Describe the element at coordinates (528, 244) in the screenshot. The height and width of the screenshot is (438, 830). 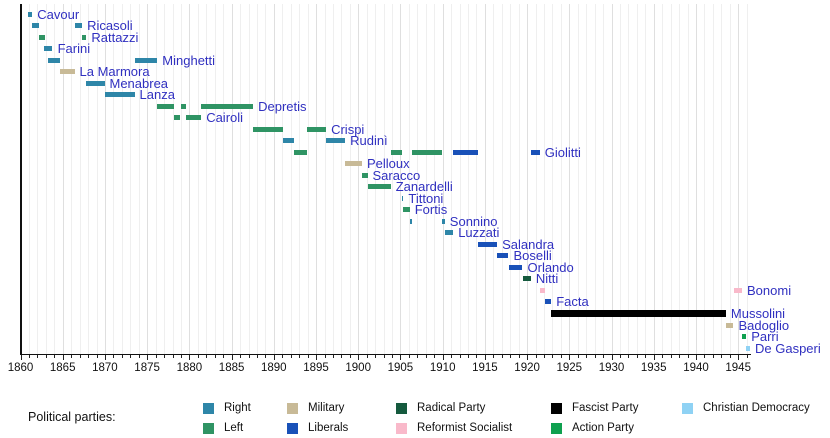
I see `minister-label: Salandra` at that location.